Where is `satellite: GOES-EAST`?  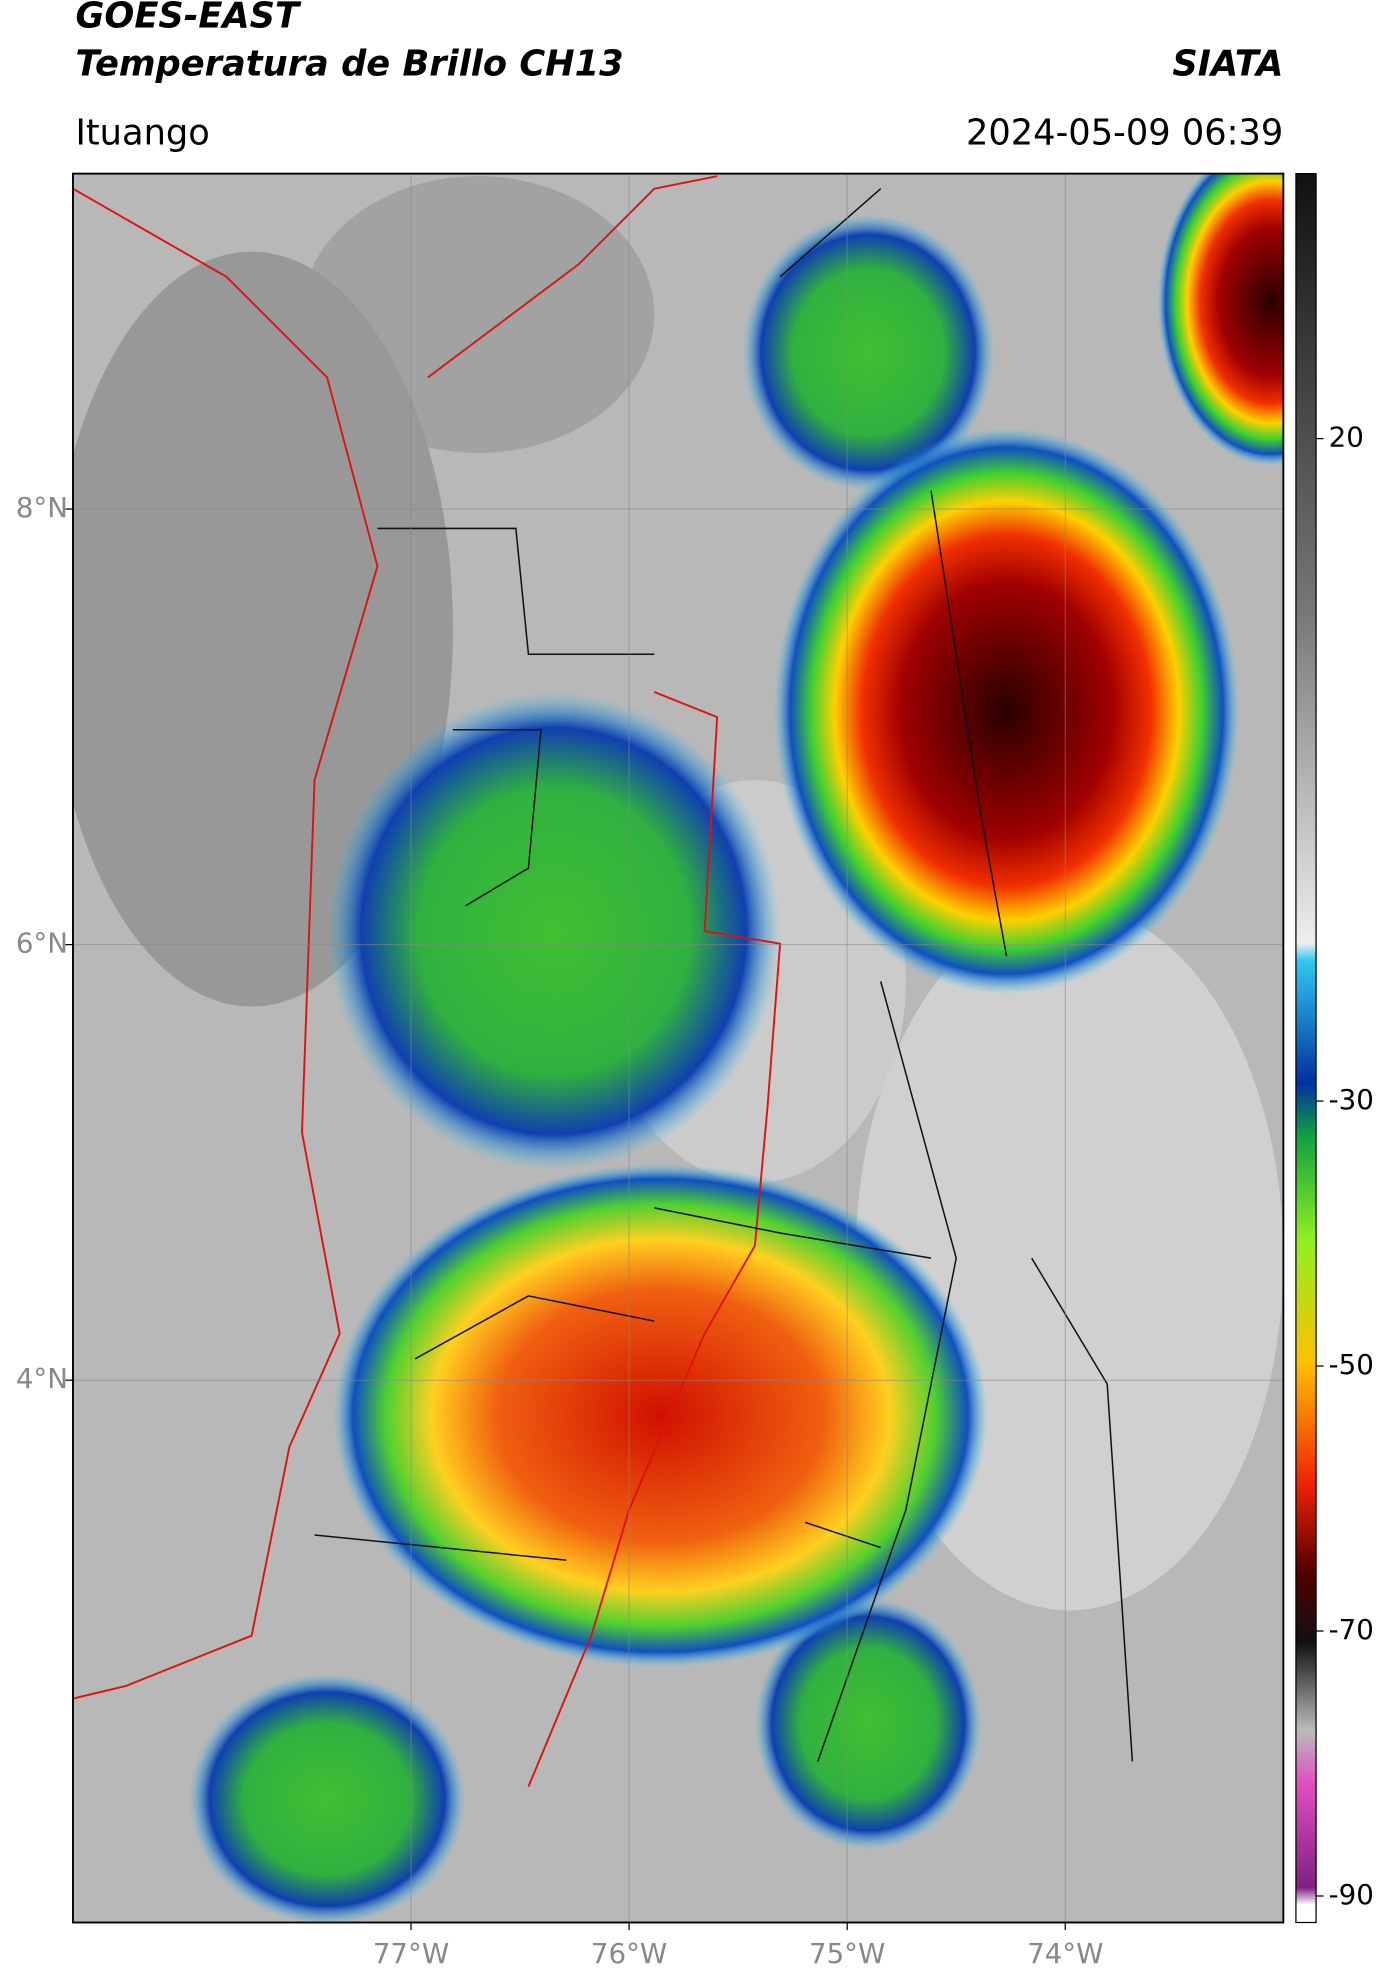 satellite: GOES-EAST is located at coordinates (188, 18).